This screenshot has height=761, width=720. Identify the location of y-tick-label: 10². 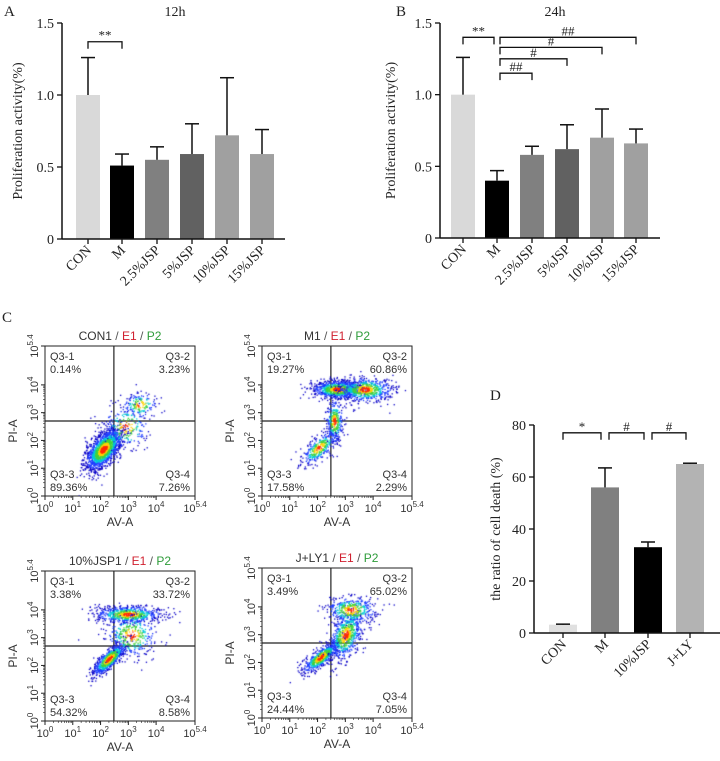
(250, 662).